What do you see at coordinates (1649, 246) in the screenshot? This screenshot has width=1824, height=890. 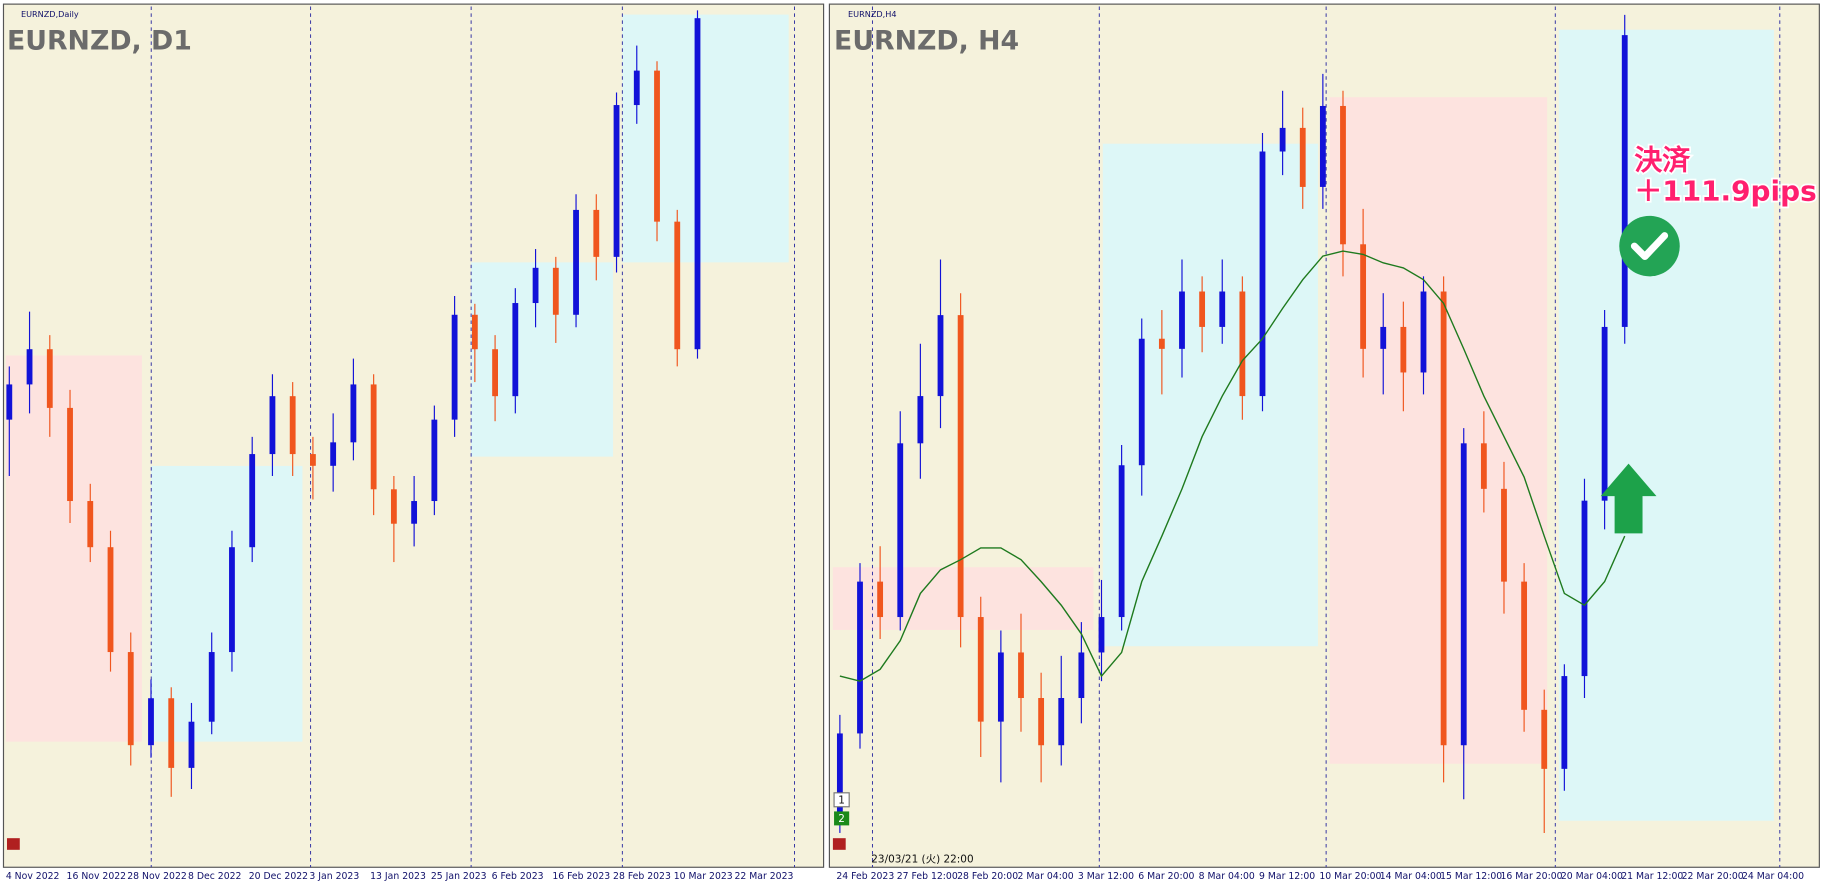 I see `check-icon` at bounding box center [1649, 246].